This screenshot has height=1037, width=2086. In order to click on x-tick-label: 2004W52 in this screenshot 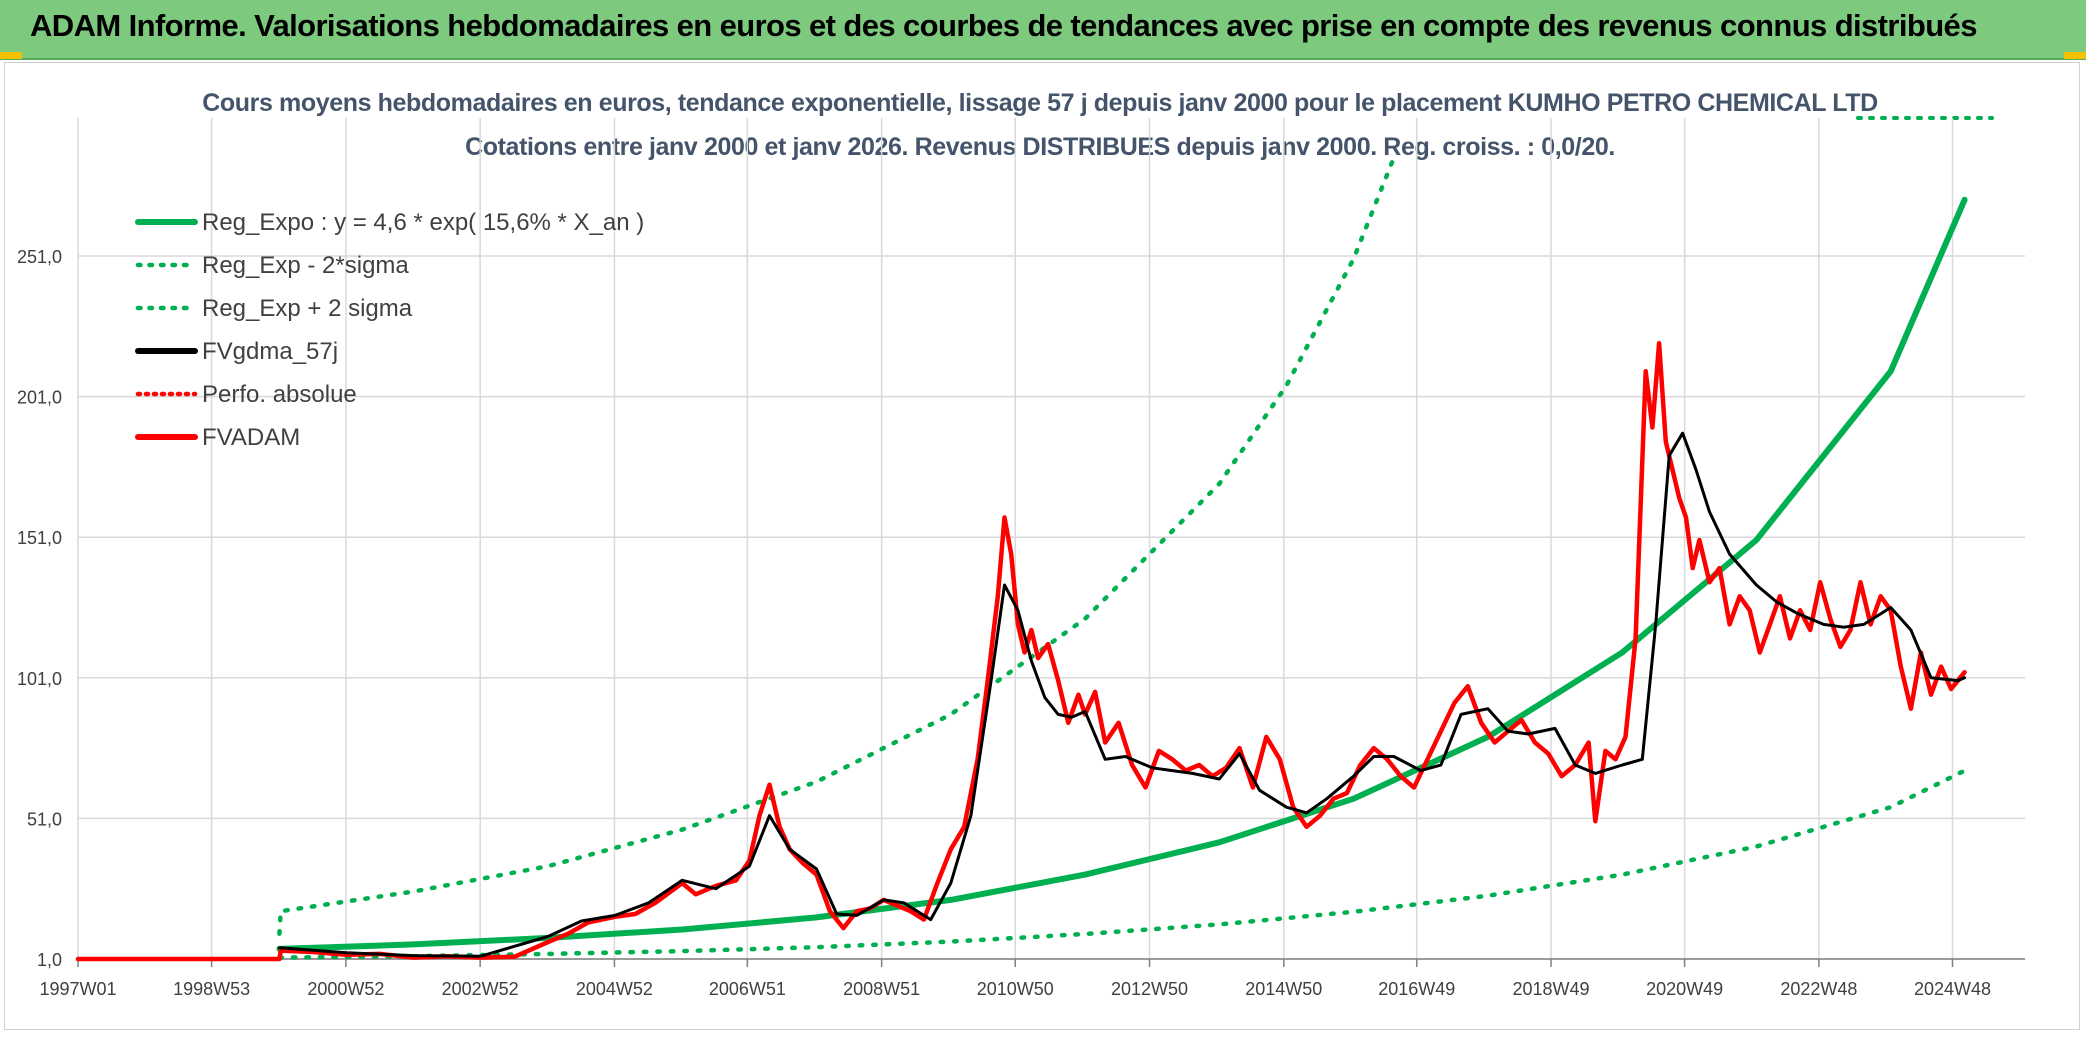, I will do `click(614, 989)`.